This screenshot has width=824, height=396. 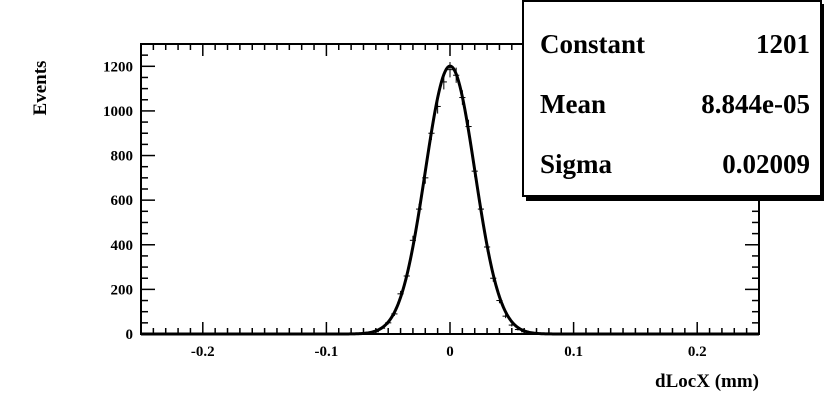 What do you see at coordinates (122, 157) in the screenshot?
I see `y-tick-label: 800` at bounding box center [122, 157].